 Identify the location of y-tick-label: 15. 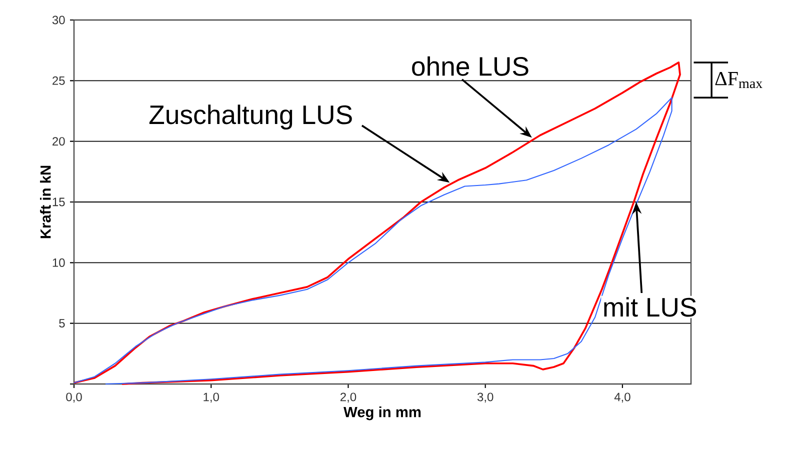
(58, 202).